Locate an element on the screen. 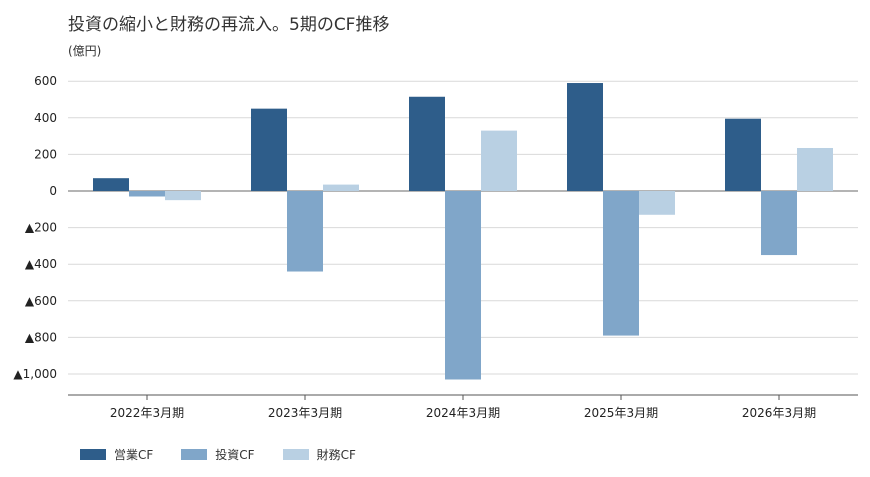 The height and width of the screenshot is (477, 870). x-tick-label: 2023年3月期 is located at coordinates (305, 413).